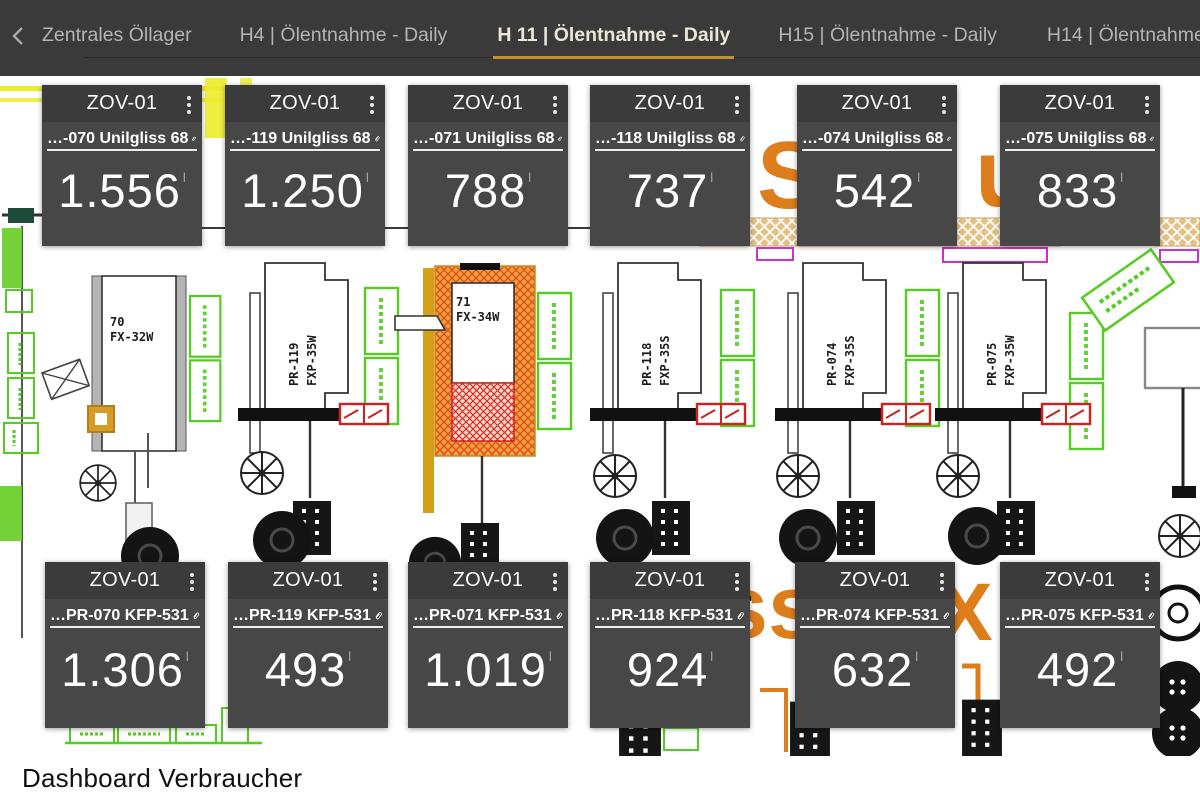  I want to click on tile-value-number: 1.556, so click(119, 190).